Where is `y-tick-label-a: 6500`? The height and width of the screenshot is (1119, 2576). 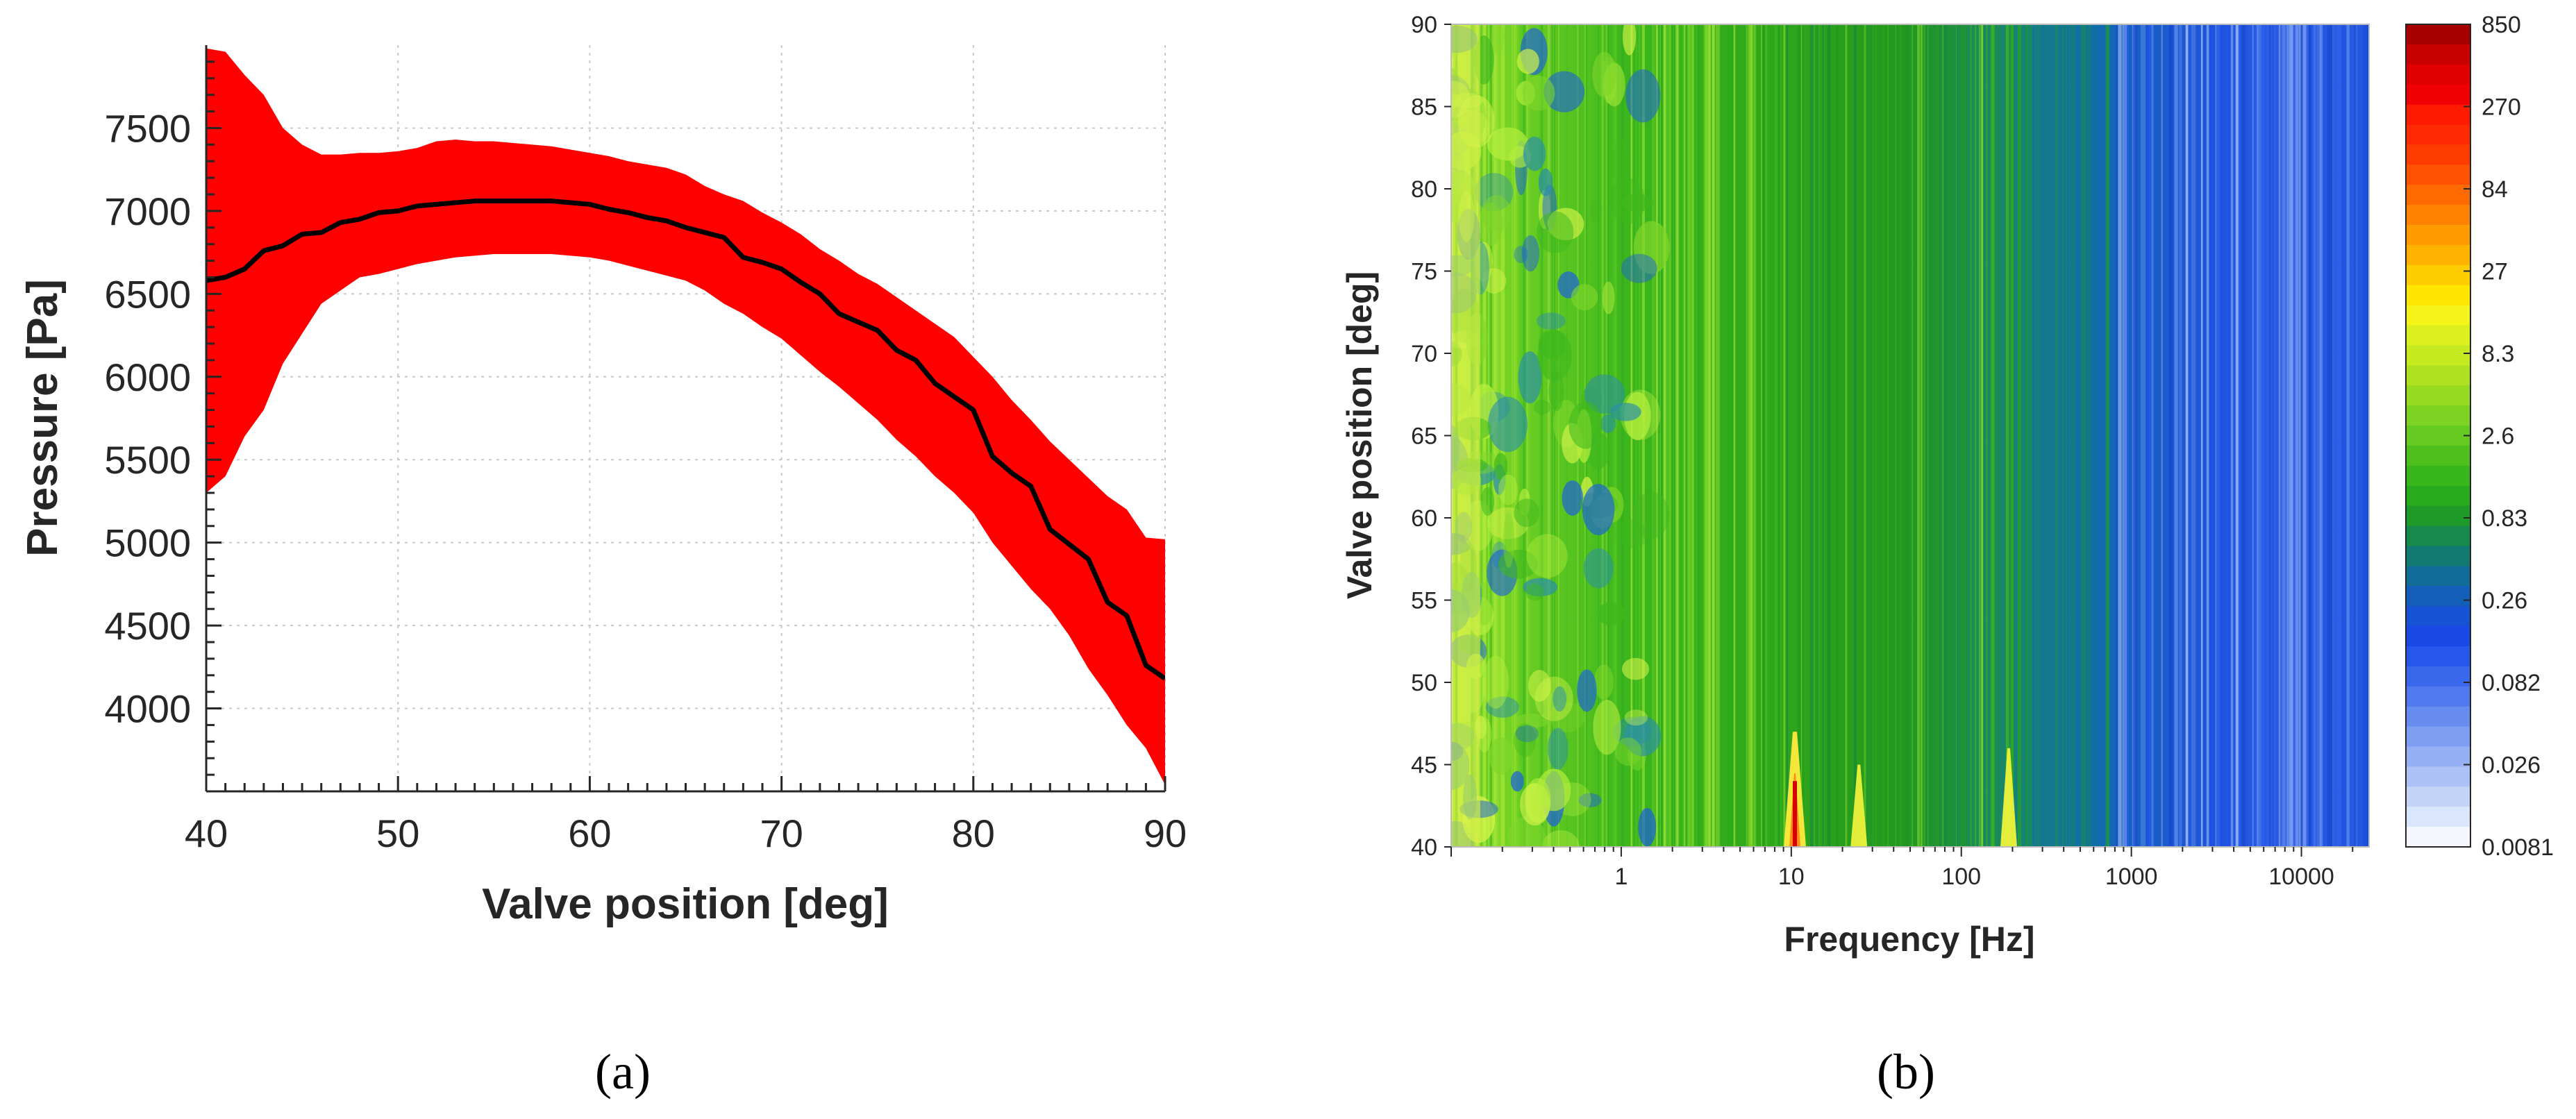 y-tick-label-a: 6500 is located at coordinates (147, 294).